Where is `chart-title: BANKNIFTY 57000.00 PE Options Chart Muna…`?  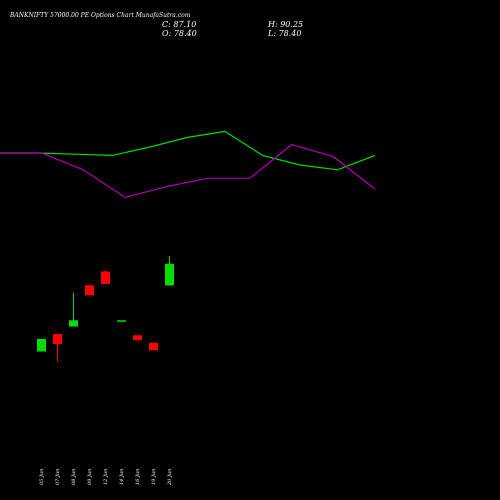
chart-title: BANKNIFTY 57000.00 PE Options Chart Muna… is located at coordinates (100, 15).